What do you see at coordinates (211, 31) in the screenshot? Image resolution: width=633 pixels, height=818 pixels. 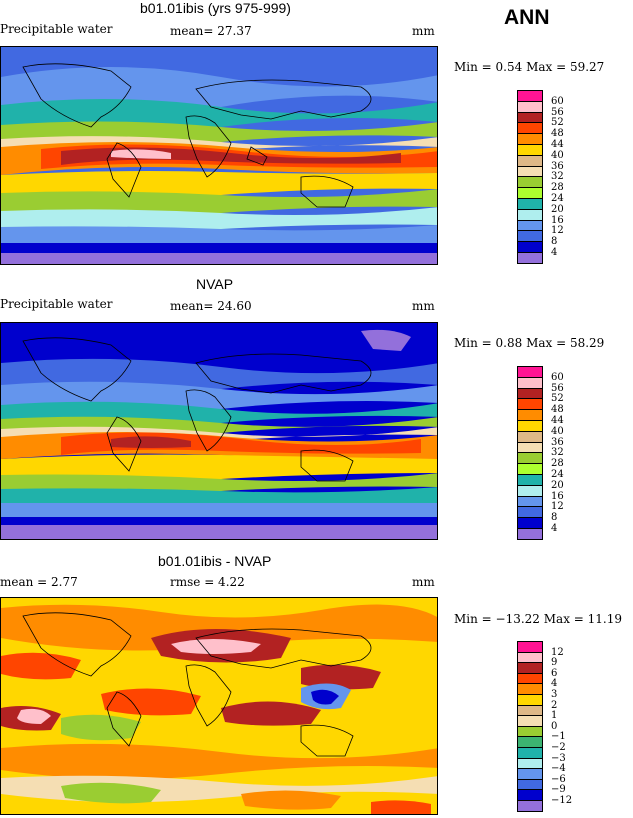 I see `panel1-mean: mean= 27.37` at bounding box center [211, 31].